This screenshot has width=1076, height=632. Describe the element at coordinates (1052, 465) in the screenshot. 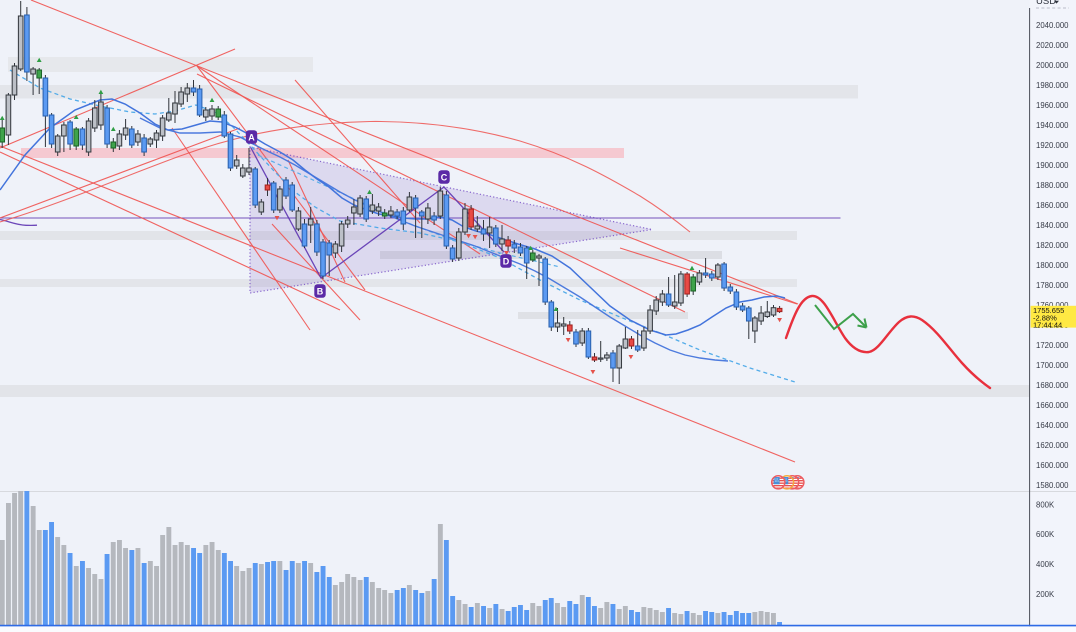

I see `svg-text: 1600.000` at that location.